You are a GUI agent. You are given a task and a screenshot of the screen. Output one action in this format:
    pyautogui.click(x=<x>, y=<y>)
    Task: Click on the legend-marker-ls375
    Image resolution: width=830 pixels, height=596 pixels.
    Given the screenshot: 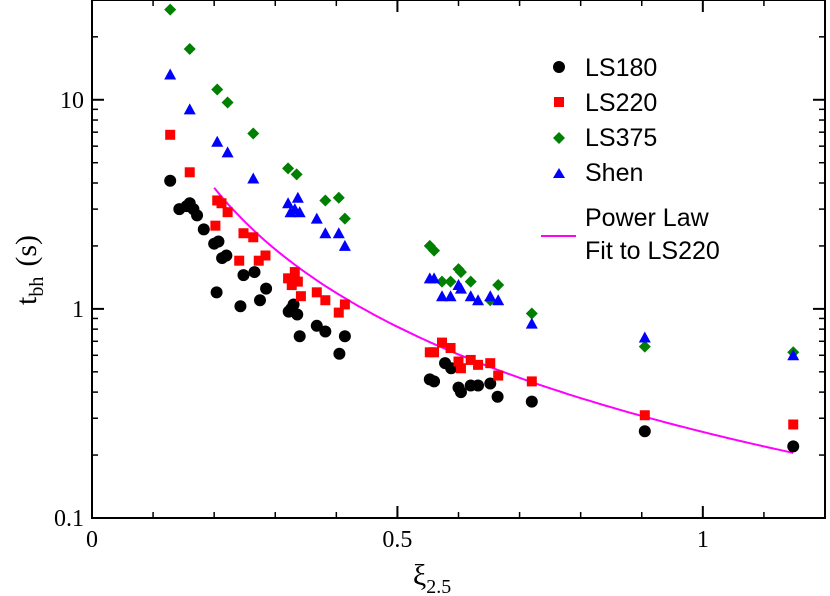 What is the action you would take?
    pyautogui.click(x=559, y=138)
    